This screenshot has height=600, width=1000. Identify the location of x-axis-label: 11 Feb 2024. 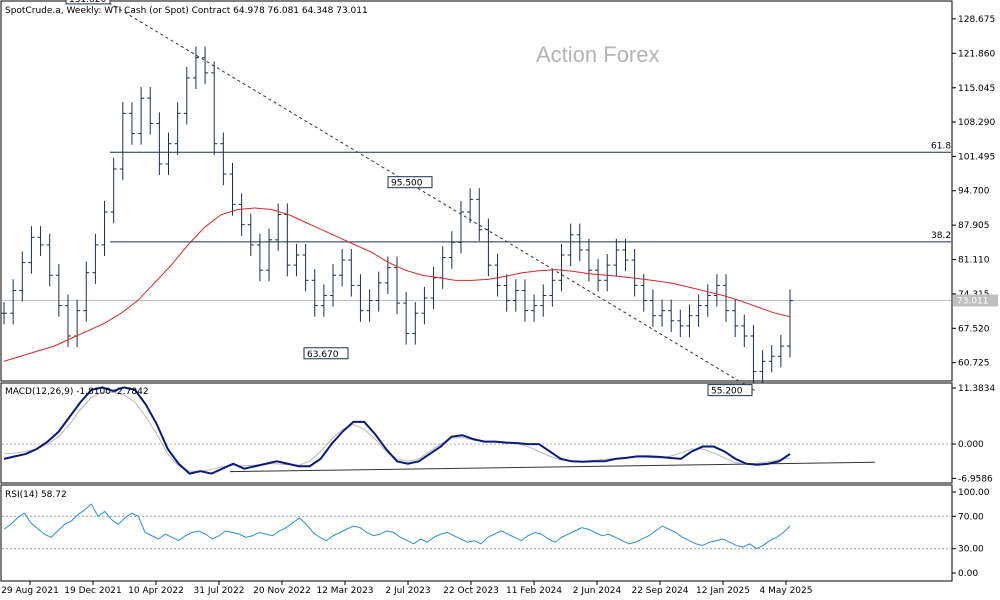
(534, 591).